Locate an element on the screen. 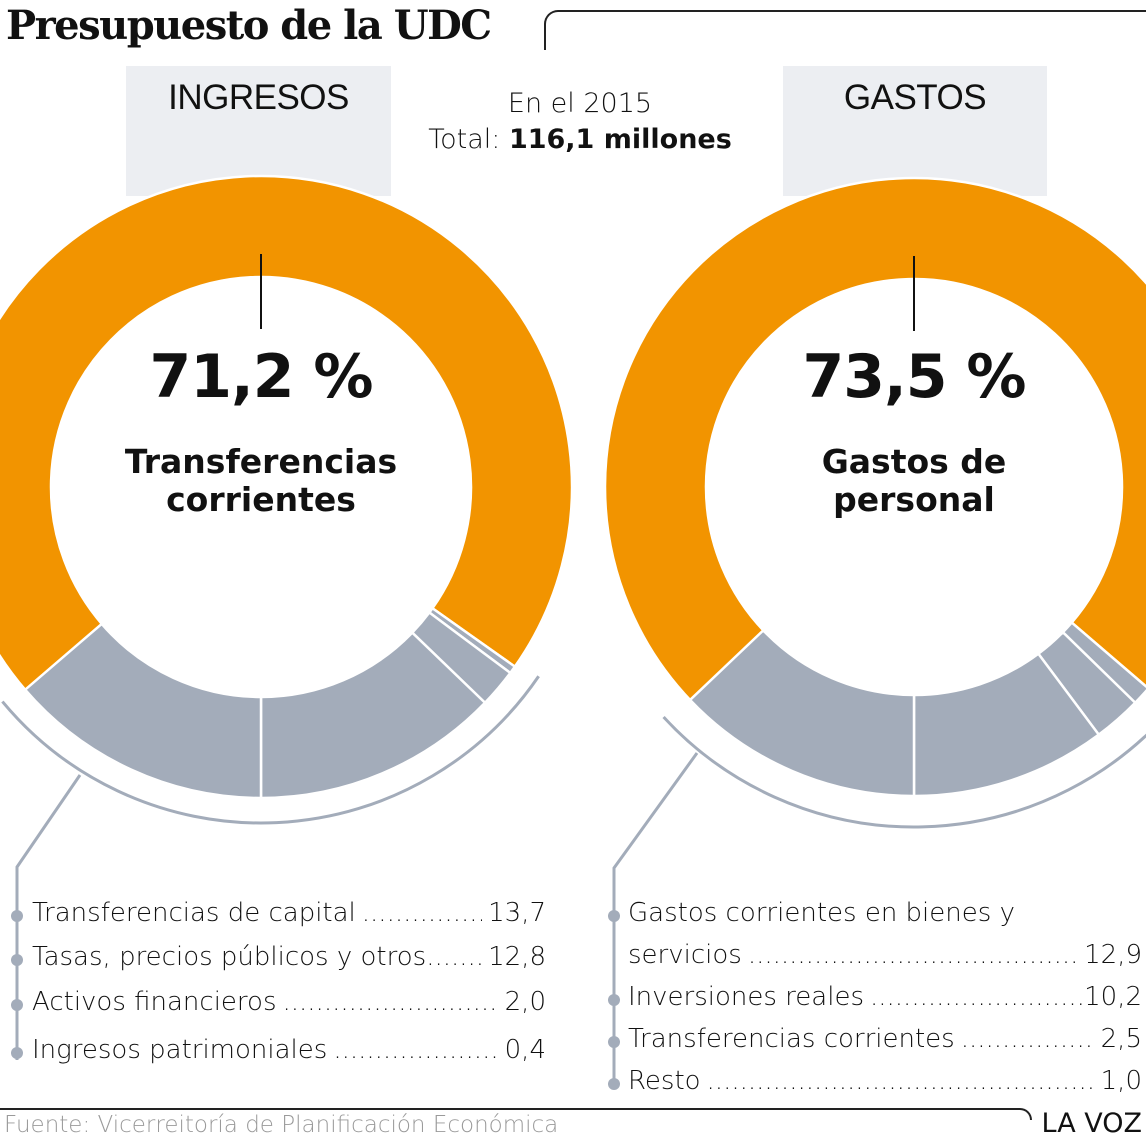 The image size is (1146, 1146). legend-item: Resto 1,0 is located at coordinates (885, 1081).